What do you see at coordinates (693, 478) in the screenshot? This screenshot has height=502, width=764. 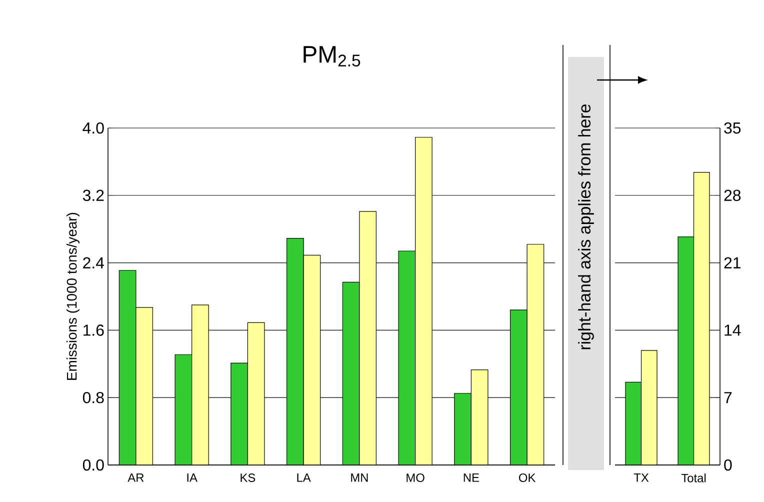 I see `x-tick-label: Total` at bounding box center [693, 478].